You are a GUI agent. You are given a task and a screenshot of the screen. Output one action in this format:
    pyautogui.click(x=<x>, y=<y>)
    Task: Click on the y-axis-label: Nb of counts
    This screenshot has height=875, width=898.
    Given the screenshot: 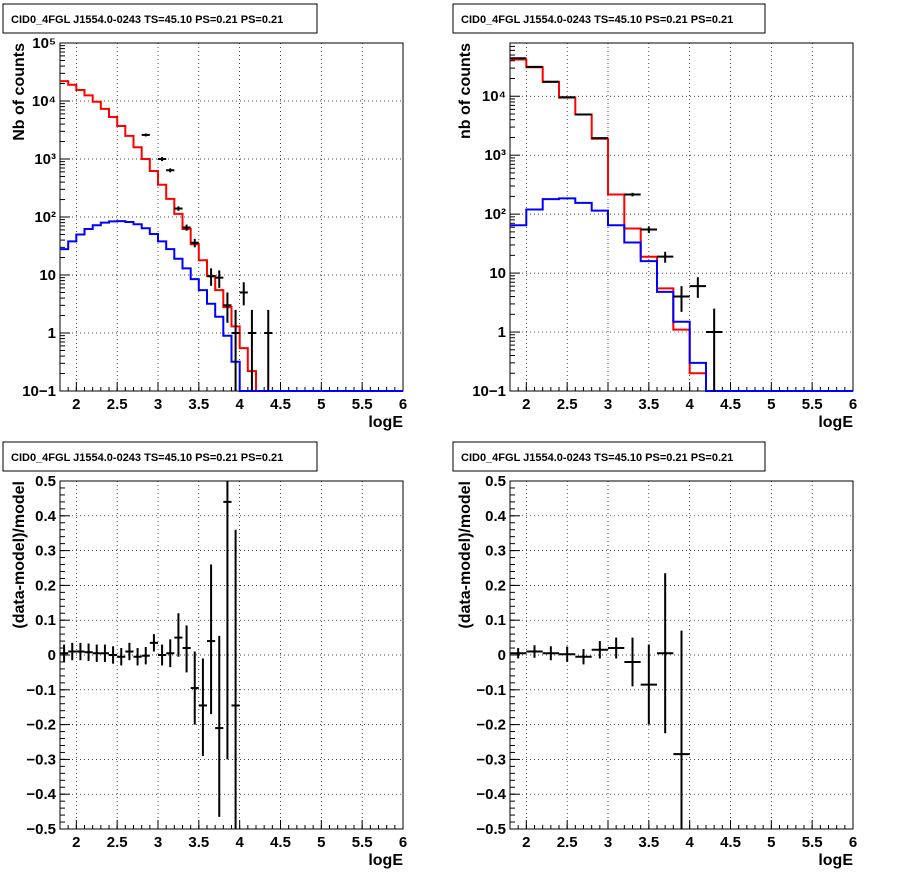 What is the action you would take?
    pyautogui.click(x=19, y=92)
    